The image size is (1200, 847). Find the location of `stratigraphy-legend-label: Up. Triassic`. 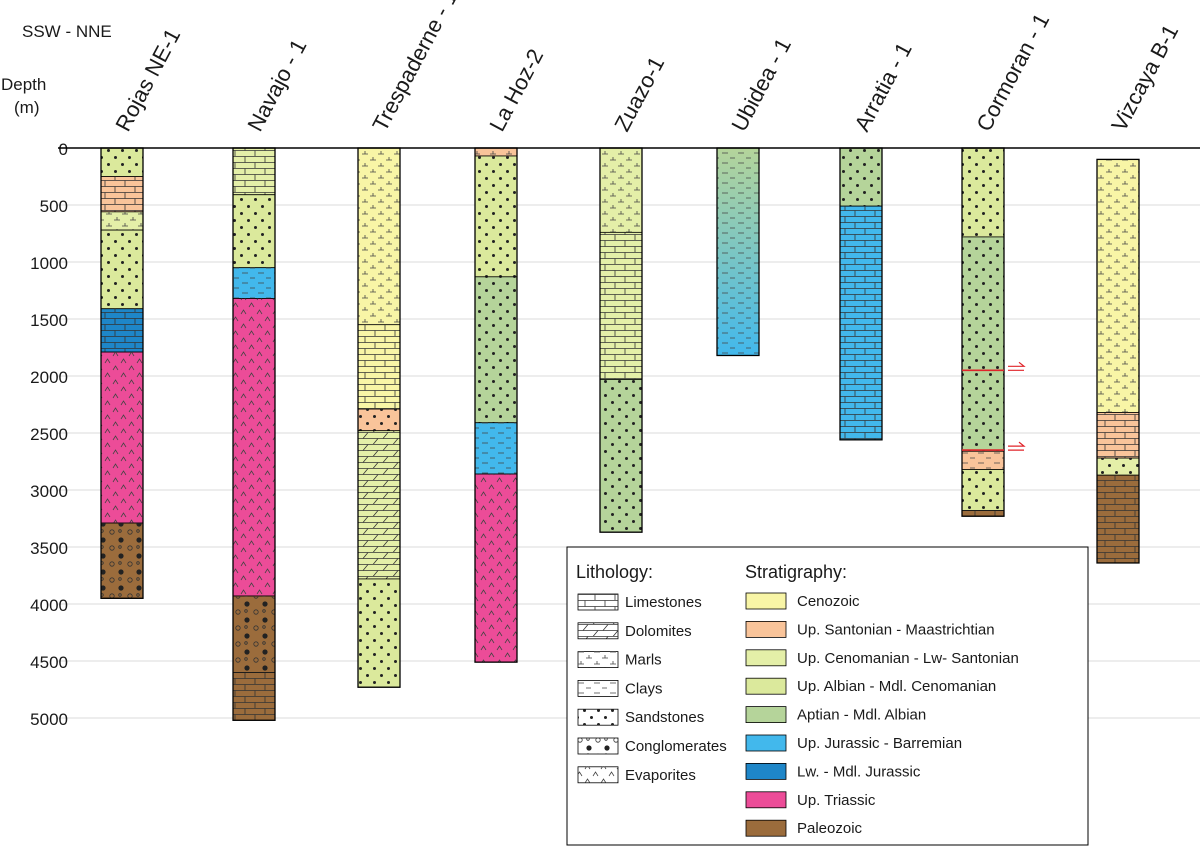

stratigraphy-legend-label: Up. Triassic is located at coordinates (836, 800).